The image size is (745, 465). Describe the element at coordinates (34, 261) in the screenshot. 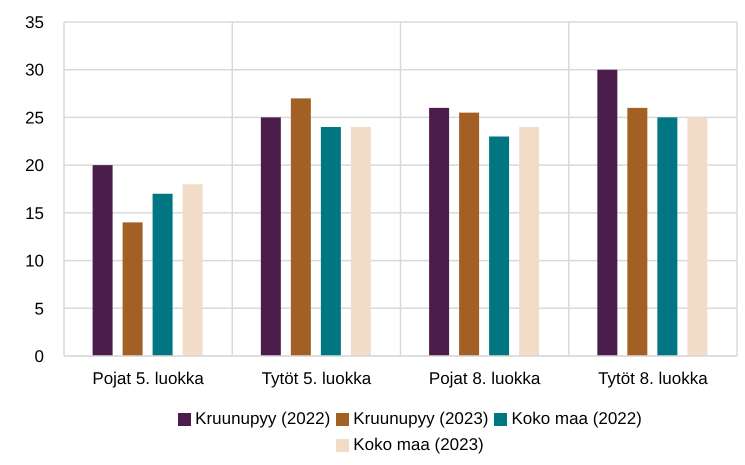

I see `y-tick-label: 10` at that location.